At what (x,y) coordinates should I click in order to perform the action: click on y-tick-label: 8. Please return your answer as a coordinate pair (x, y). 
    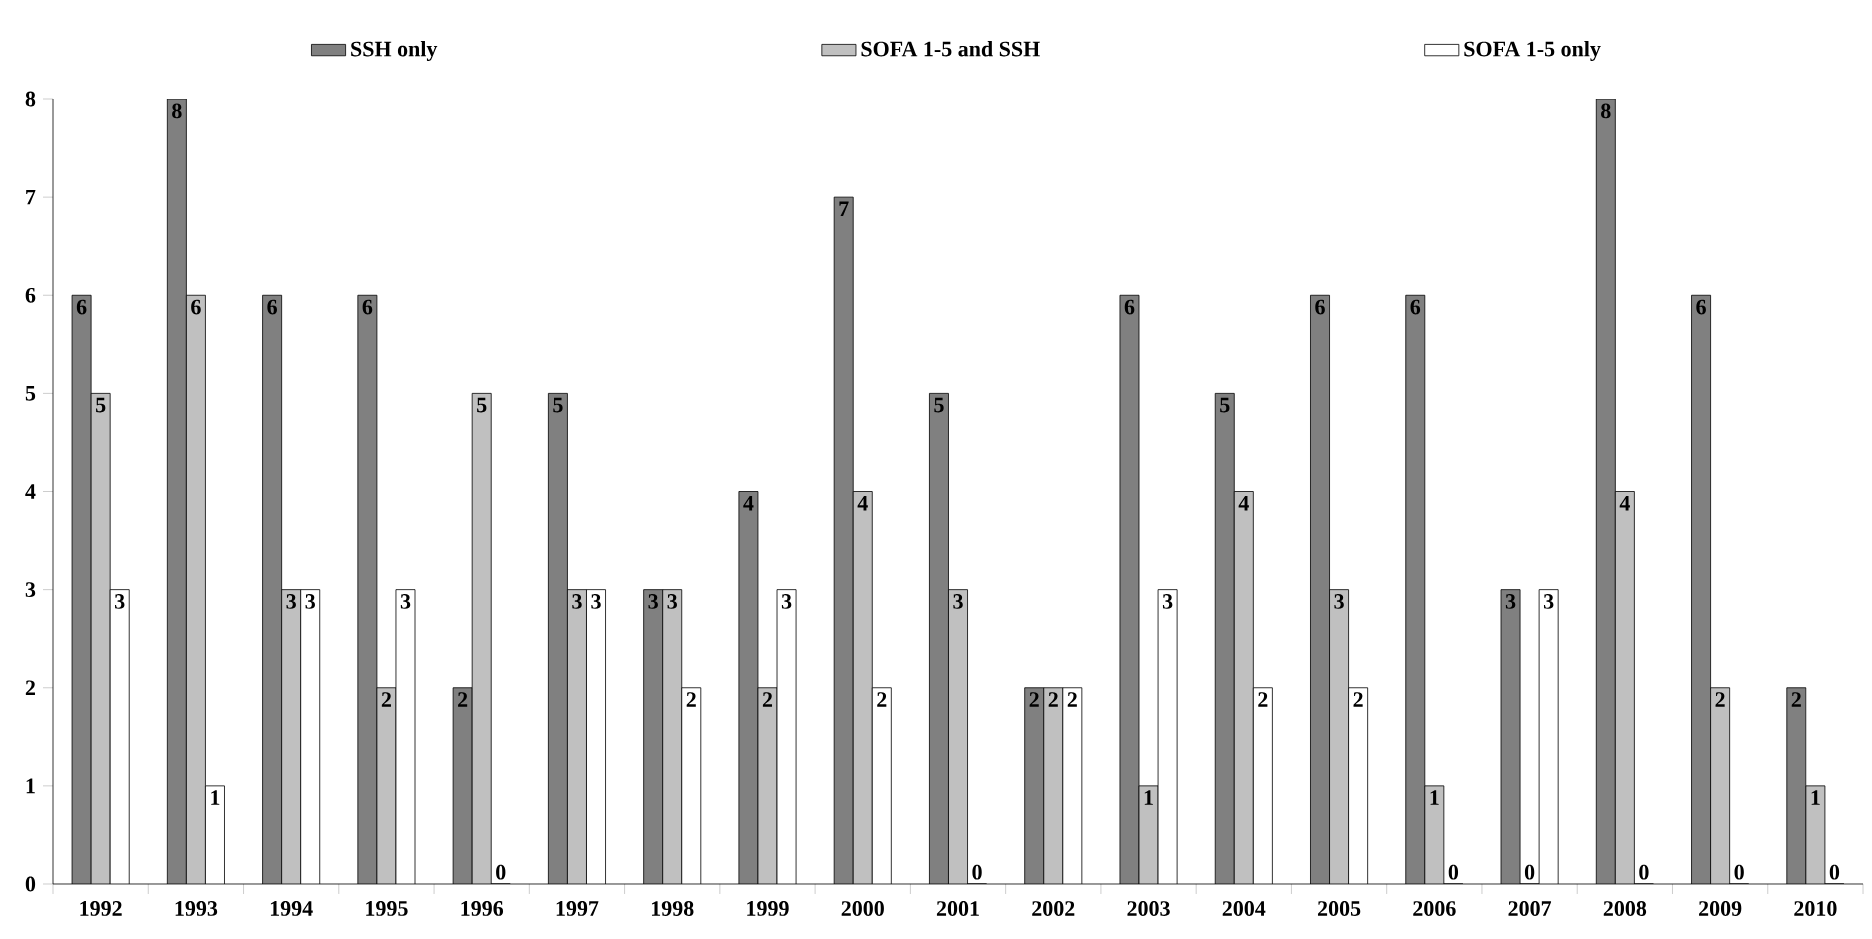
    Looking at the image, I should click on (30, 99).